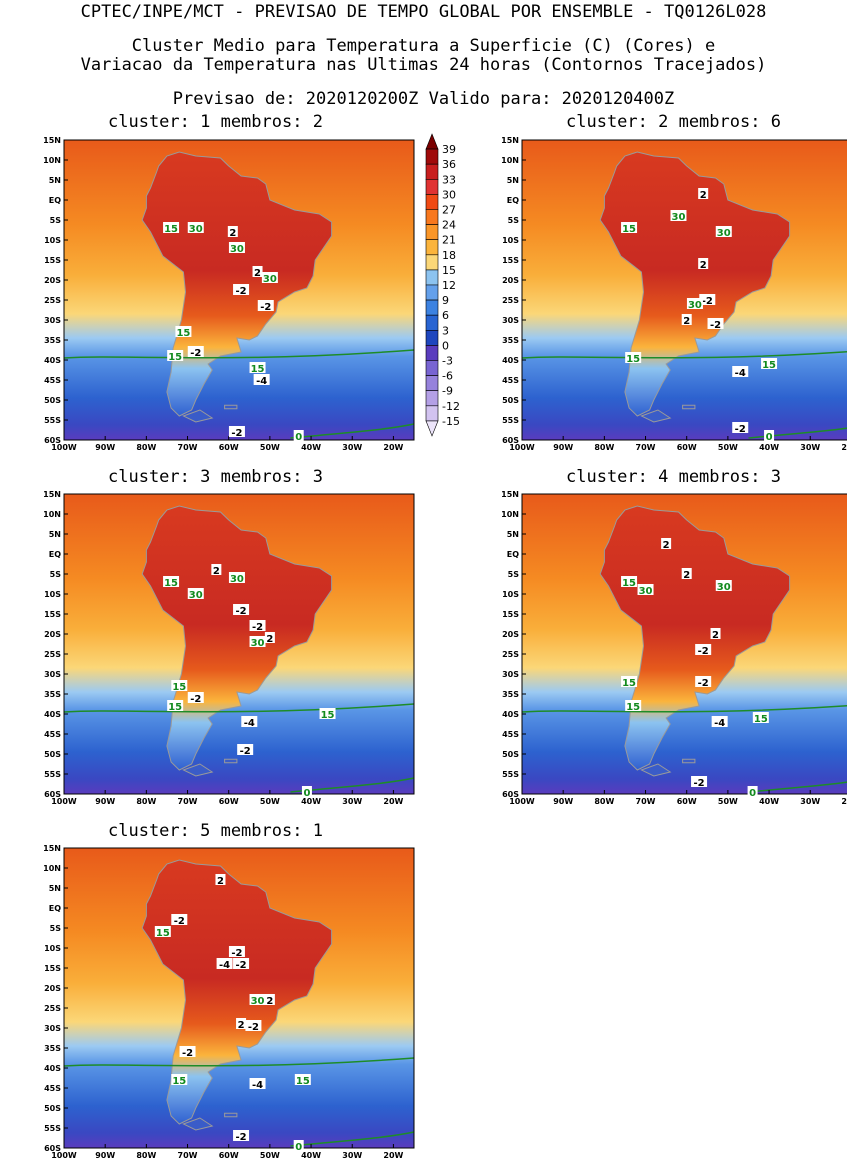 This screenshot has width=847, height=1162. I want to click on panel-4-title: cluster: 4 membros: 3, so click(673, 477).